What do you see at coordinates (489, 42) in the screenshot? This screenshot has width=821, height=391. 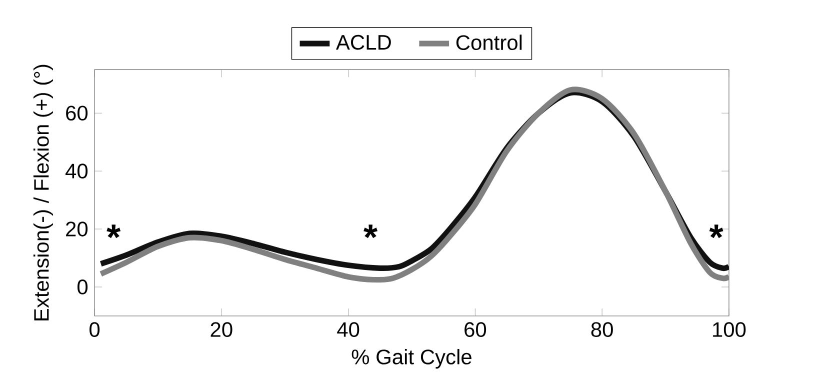 I see `legend-label: Control` at bounding box center [489, 42].